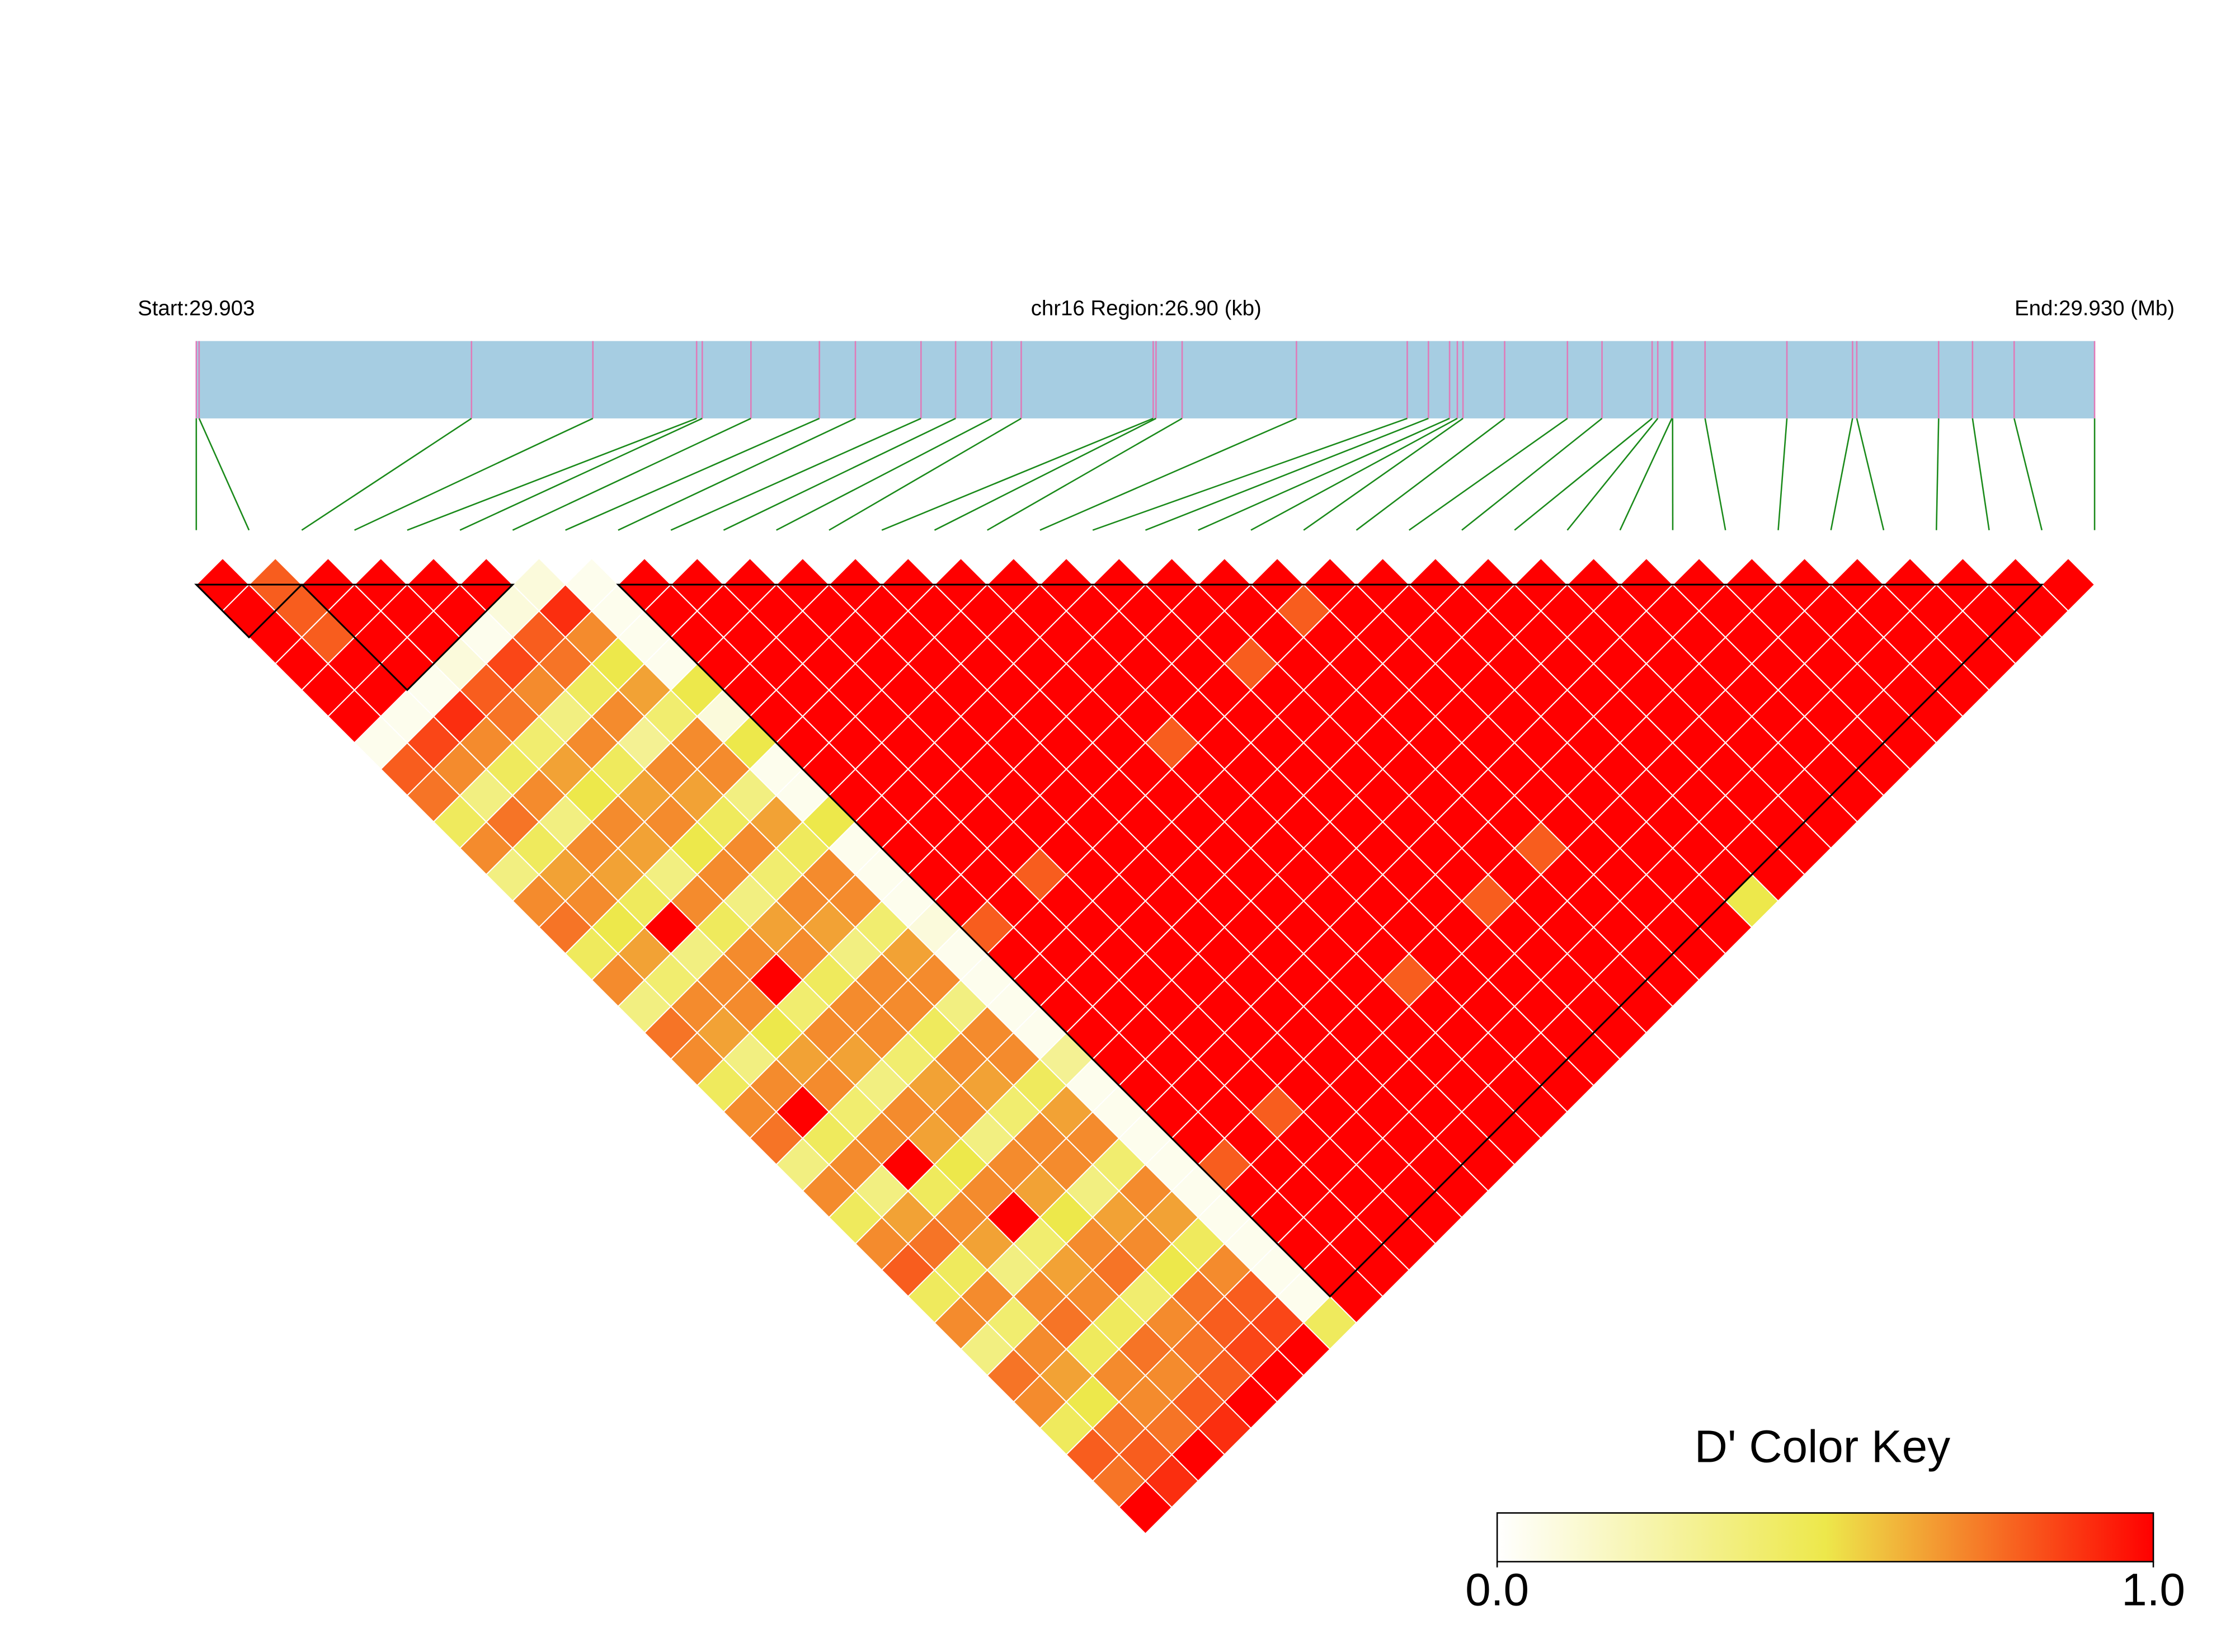  I want to click on ld-cell, so click(2068, 585).